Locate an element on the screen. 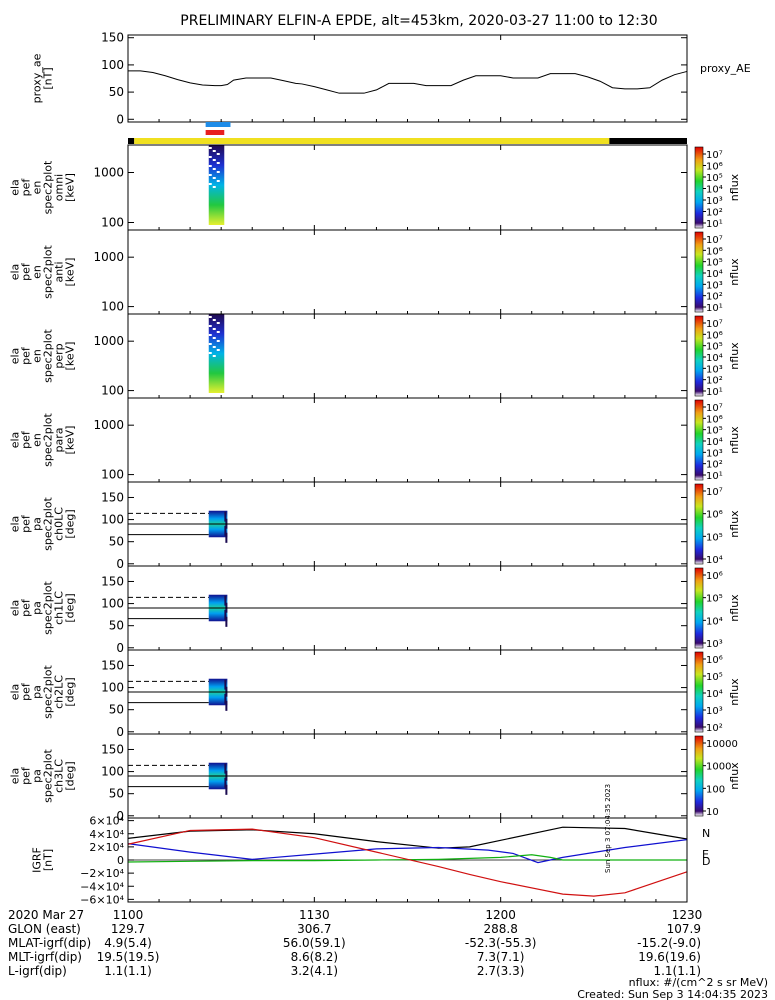 This screenshot has height=1000, width=775. panel-ch0lc-ylabel-line: ch0LC is located at coordinates (59, 524).